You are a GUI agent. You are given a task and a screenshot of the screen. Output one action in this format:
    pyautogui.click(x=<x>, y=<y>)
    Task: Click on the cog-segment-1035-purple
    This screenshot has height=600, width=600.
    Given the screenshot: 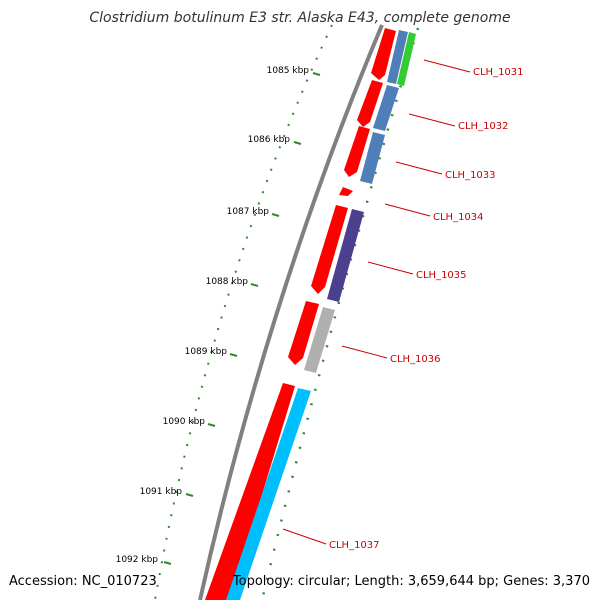 What is the action you would take?
    pyautogui.click(x=345, y=255)
    